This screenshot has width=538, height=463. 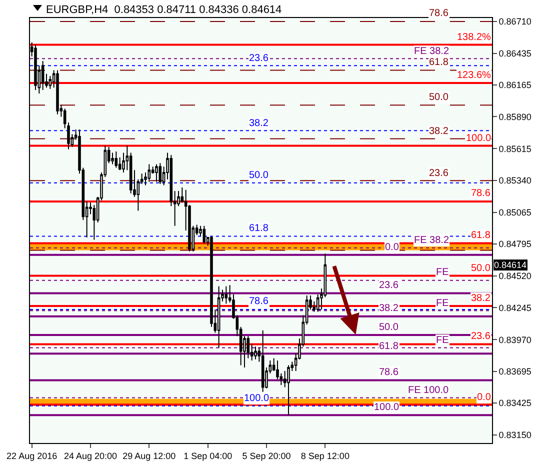 What do you see at coordinates (266, 455) in the screenshot?
I see `x-tick-label: 5 Sep 20:00` at bounding box center [266, 455].